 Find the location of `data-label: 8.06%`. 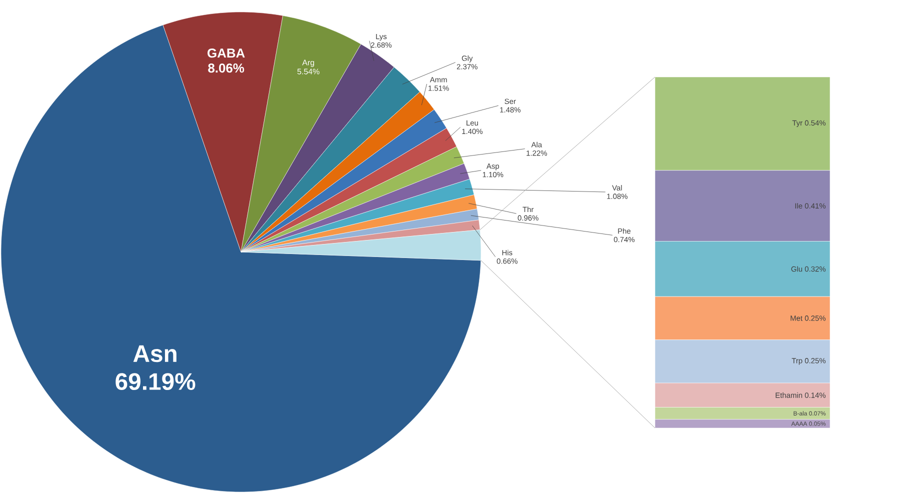

data-label: 8.06% is located at coordinates (226, 68).